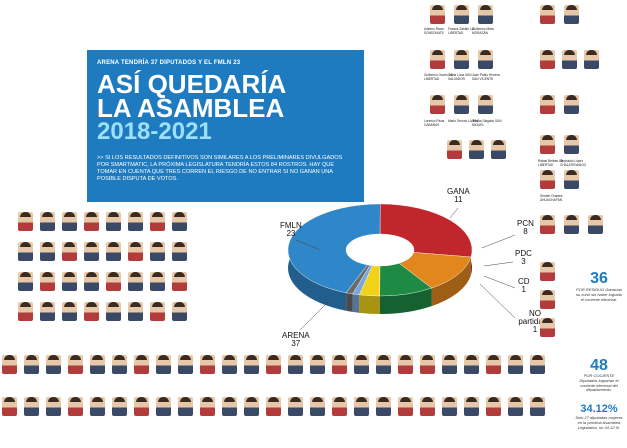  What do you see at coordinates (486, 77) in the screenshot?
I see `deputy-caption: Juan Pablo Herrera SAN VICENTE` at bounding box center [486, 77].